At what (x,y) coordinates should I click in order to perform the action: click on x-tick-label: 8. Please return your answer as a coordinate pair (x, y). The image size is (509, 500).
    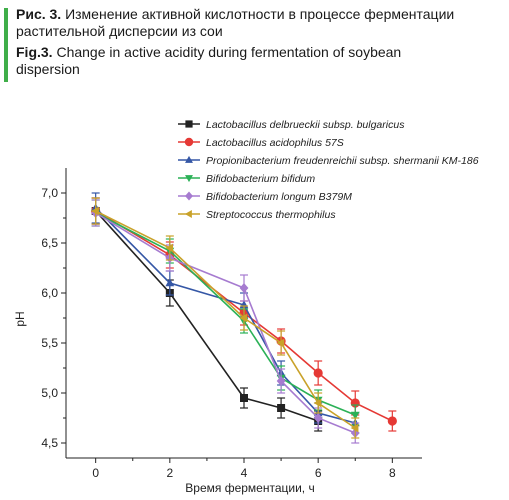
    Looking at the image, I should click on (392, 473).